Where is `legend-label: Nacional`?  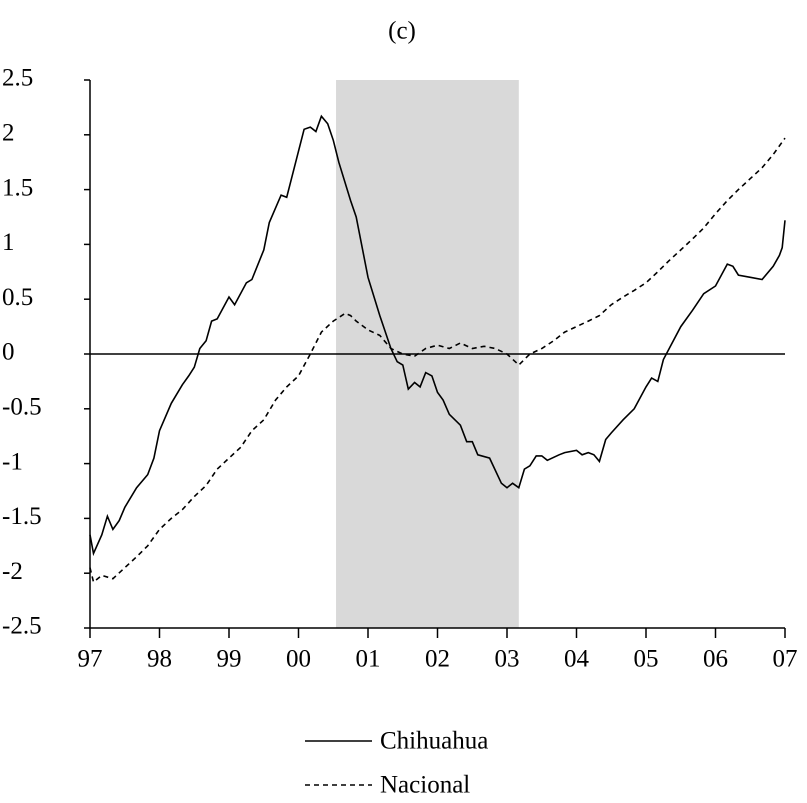 legend-label: Nacional is located at coordinates (425, 785).